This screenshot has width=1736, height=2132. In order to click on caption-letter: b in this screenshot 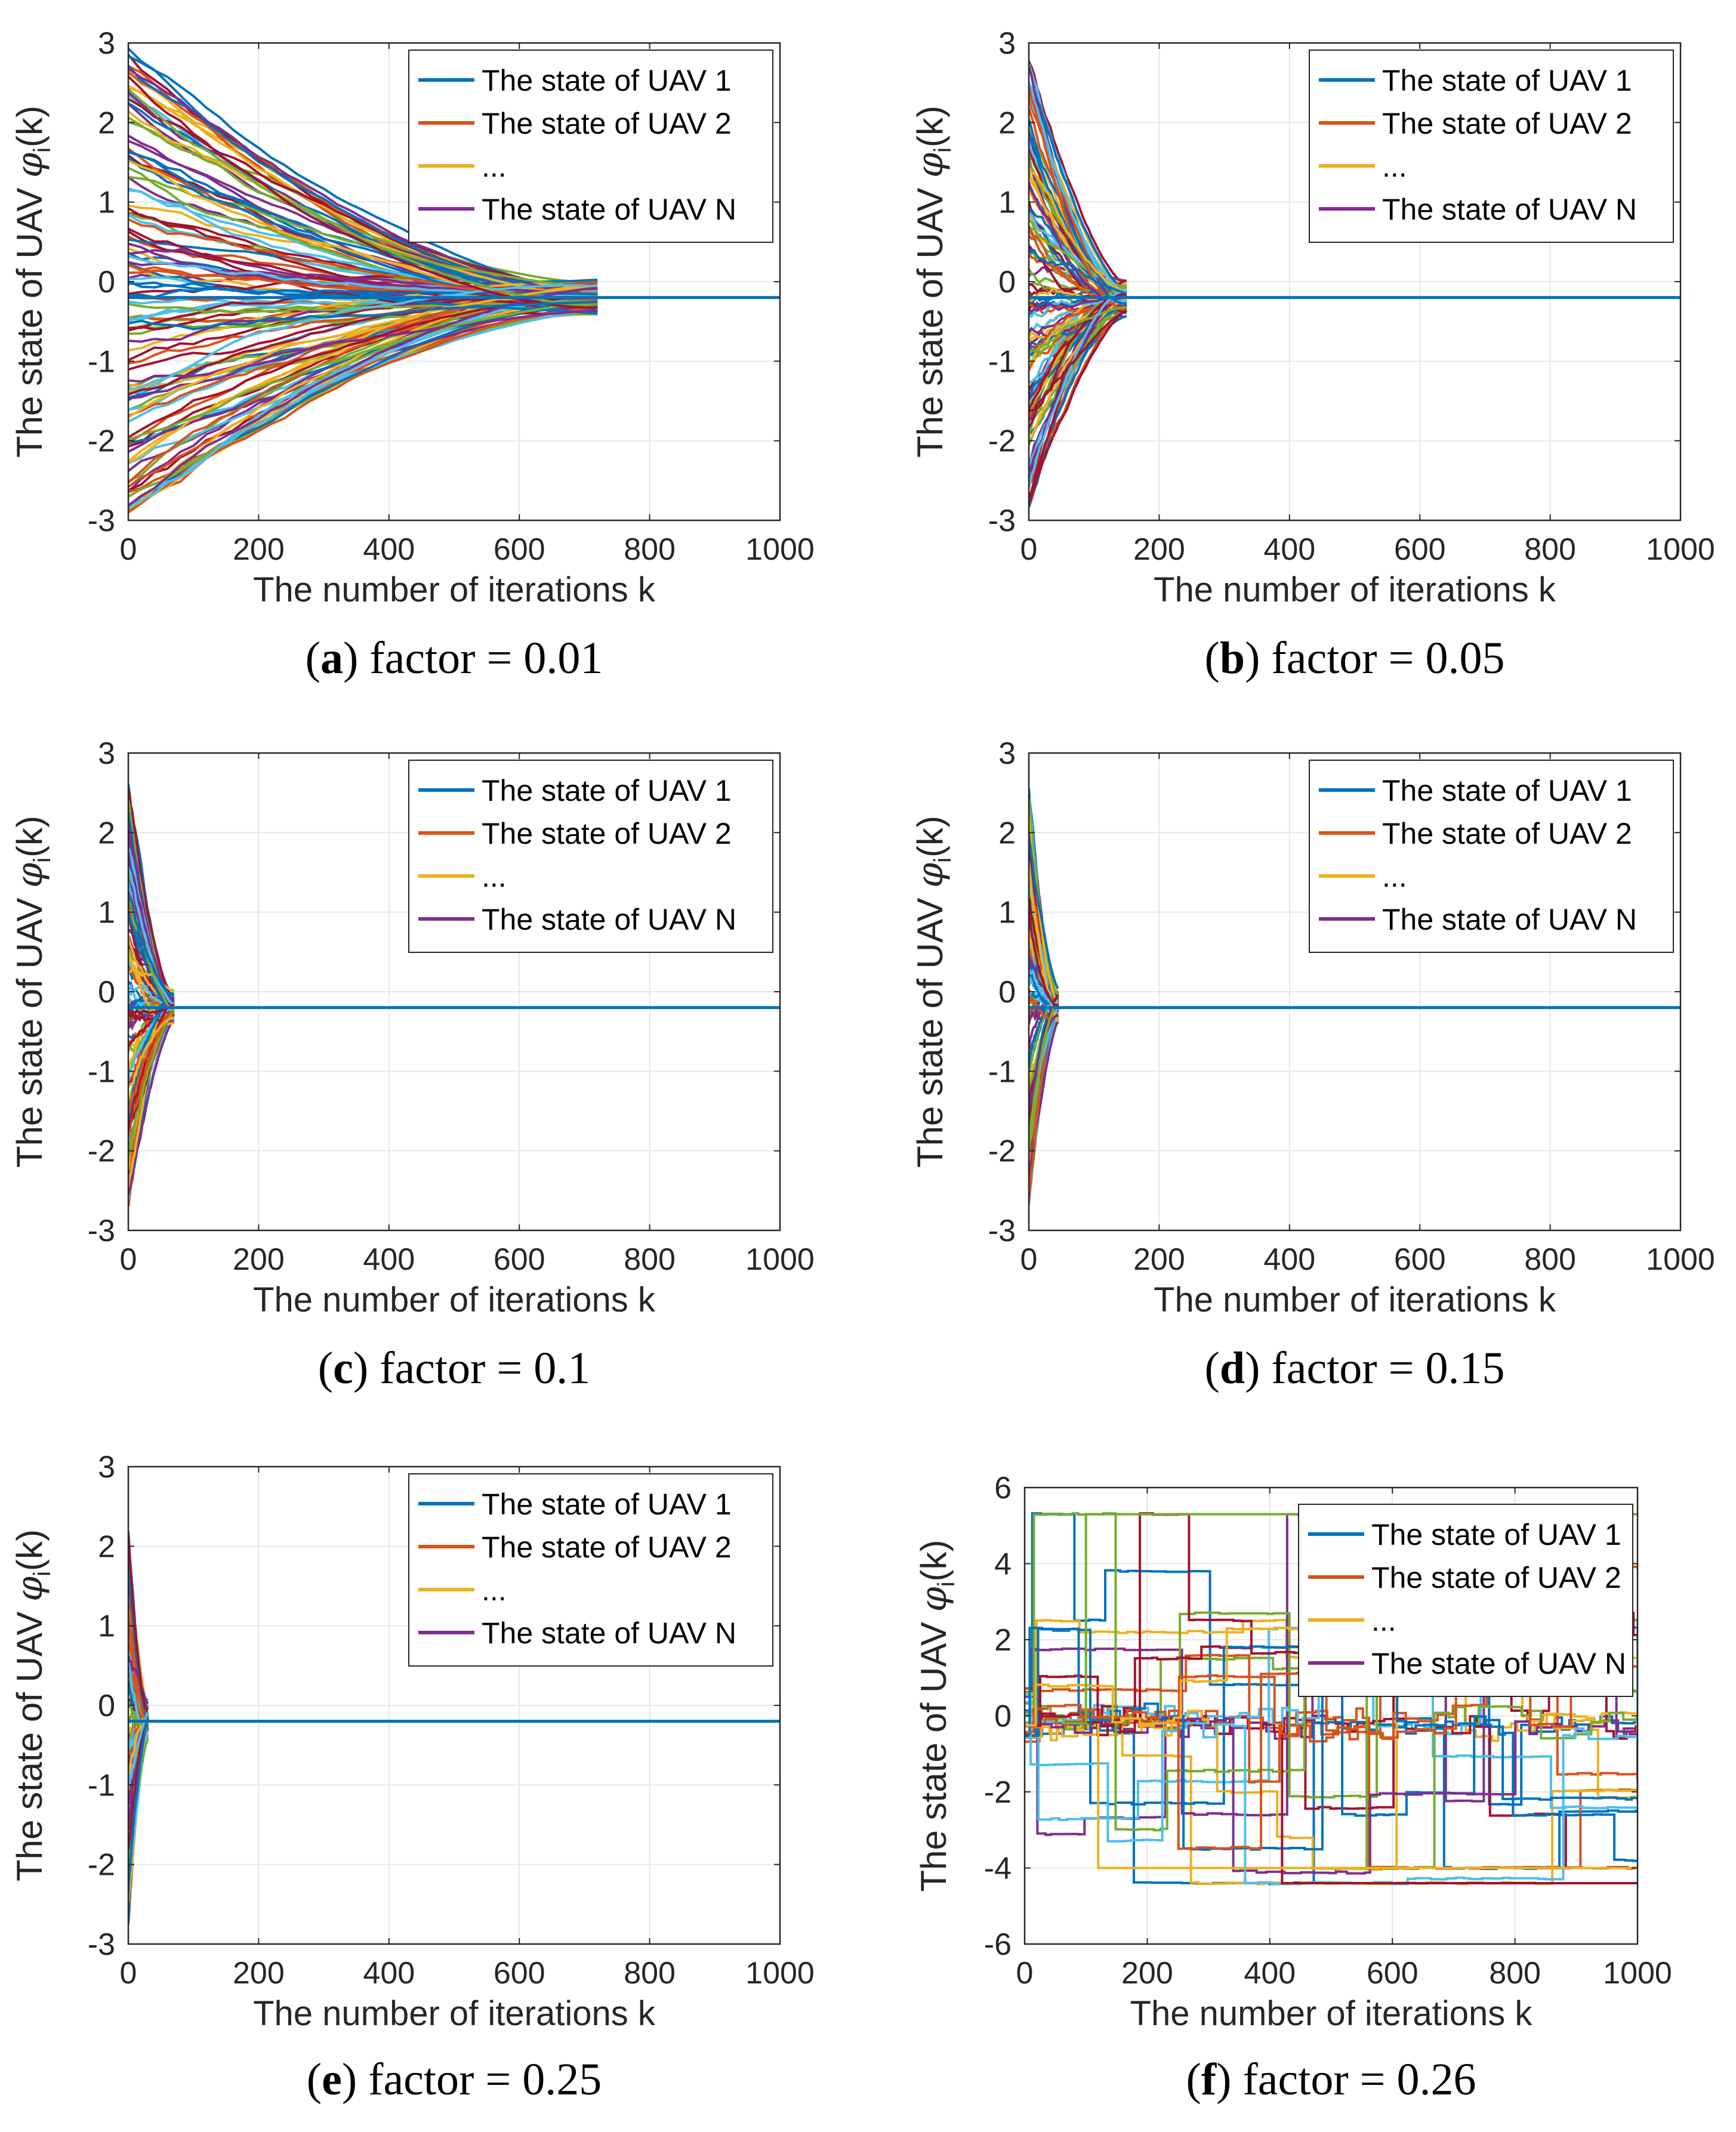, I will do `click(1233, 658)`.